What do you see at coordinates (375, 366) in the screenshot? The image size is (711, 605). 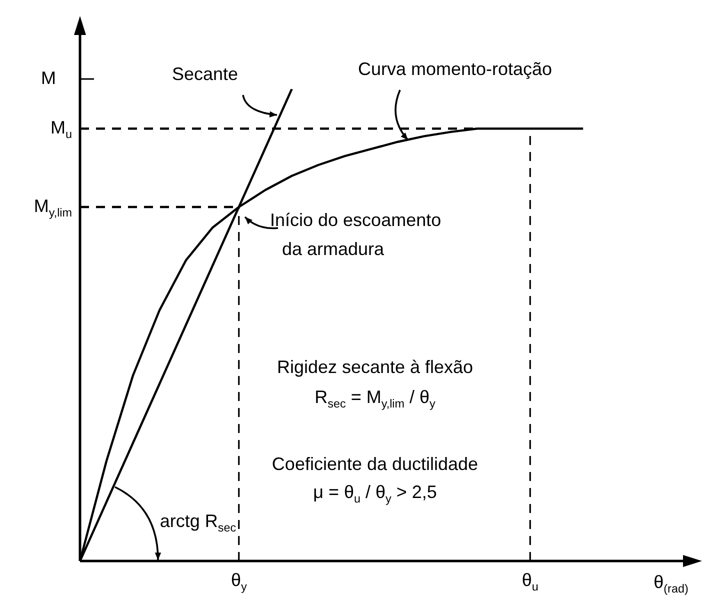 I see `annotation: Rigidez secante à flexão` at bounding box center [375, 366].